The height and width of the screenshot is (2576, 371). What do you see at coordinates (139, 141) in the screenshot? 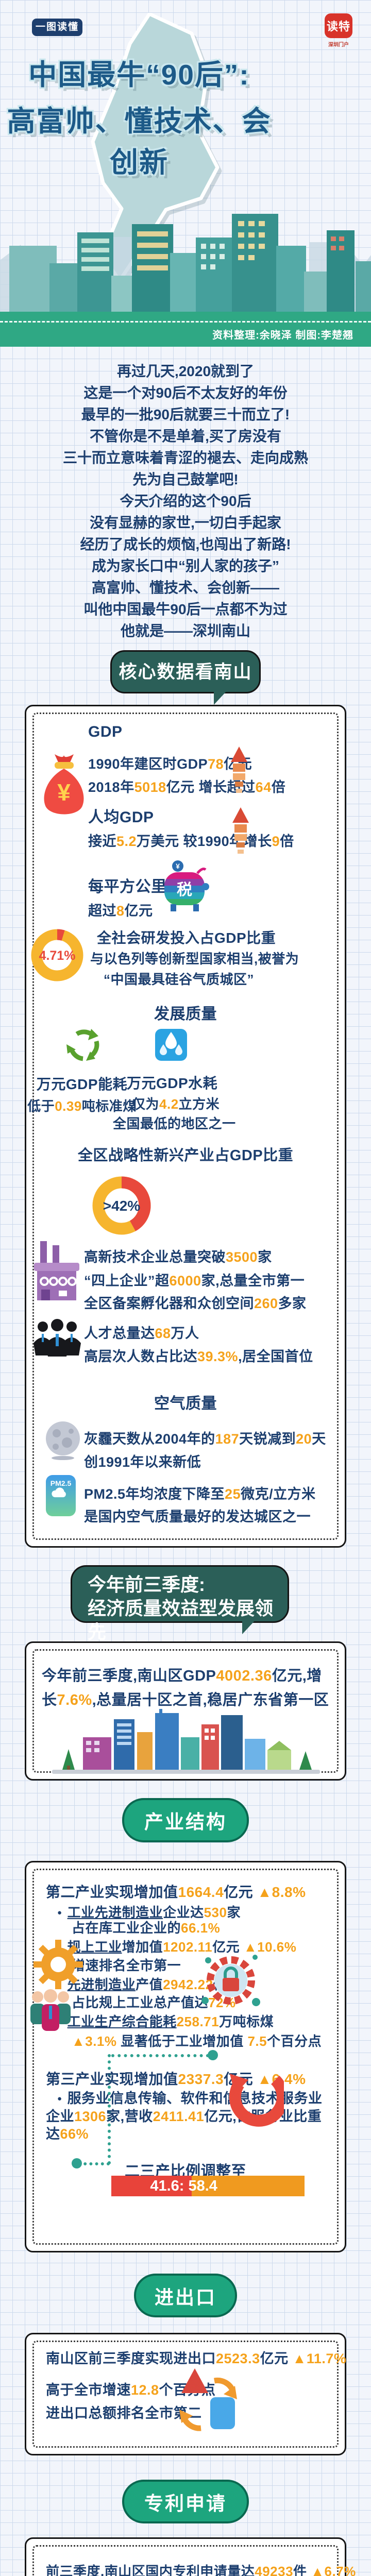
I see `main-title-line2: 高富帅、懂技术、会创新` at bounding box center [139, 141].